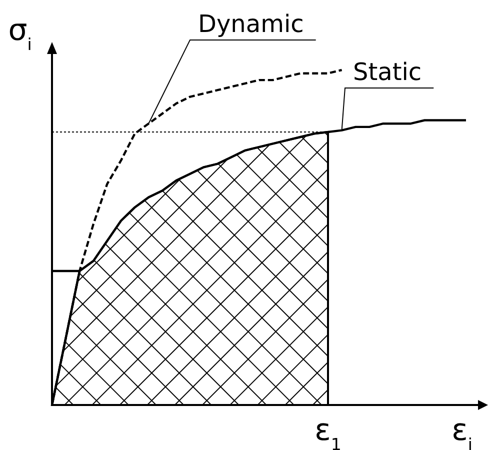 This screenshot has width=488, height=450. I want to click on y-axis-title: σ$_{i}$, so click(20, 33).